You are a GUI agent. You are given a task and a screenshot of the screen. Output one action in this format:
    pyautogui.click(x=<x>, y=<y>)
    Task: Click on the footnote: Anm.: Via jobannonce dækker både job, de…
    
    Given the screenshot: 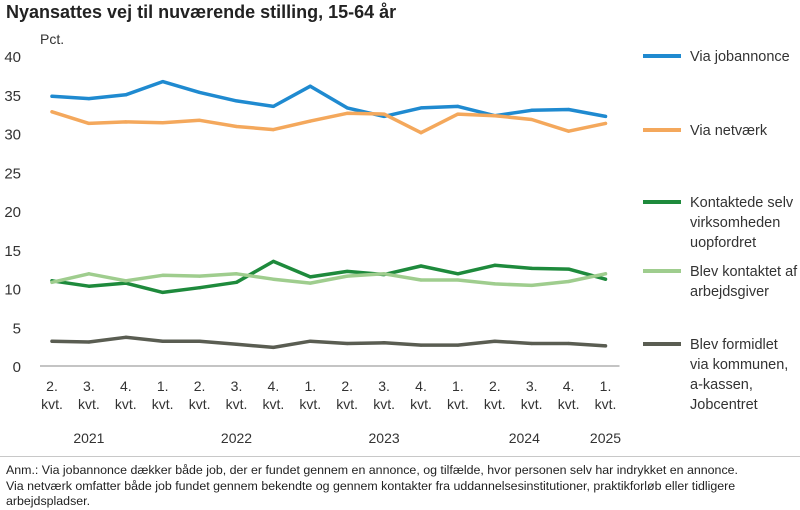 What is the action you would take?
    pyautogui.click(x=401, y=486)
    